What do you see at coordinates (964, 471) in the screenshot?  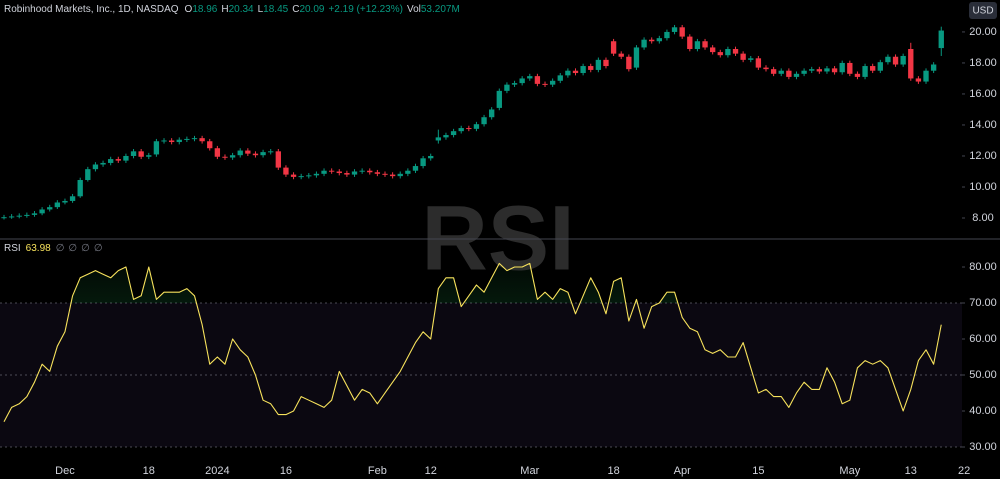 I see `x-tick-label: 22` at bounding box center [964, 471].